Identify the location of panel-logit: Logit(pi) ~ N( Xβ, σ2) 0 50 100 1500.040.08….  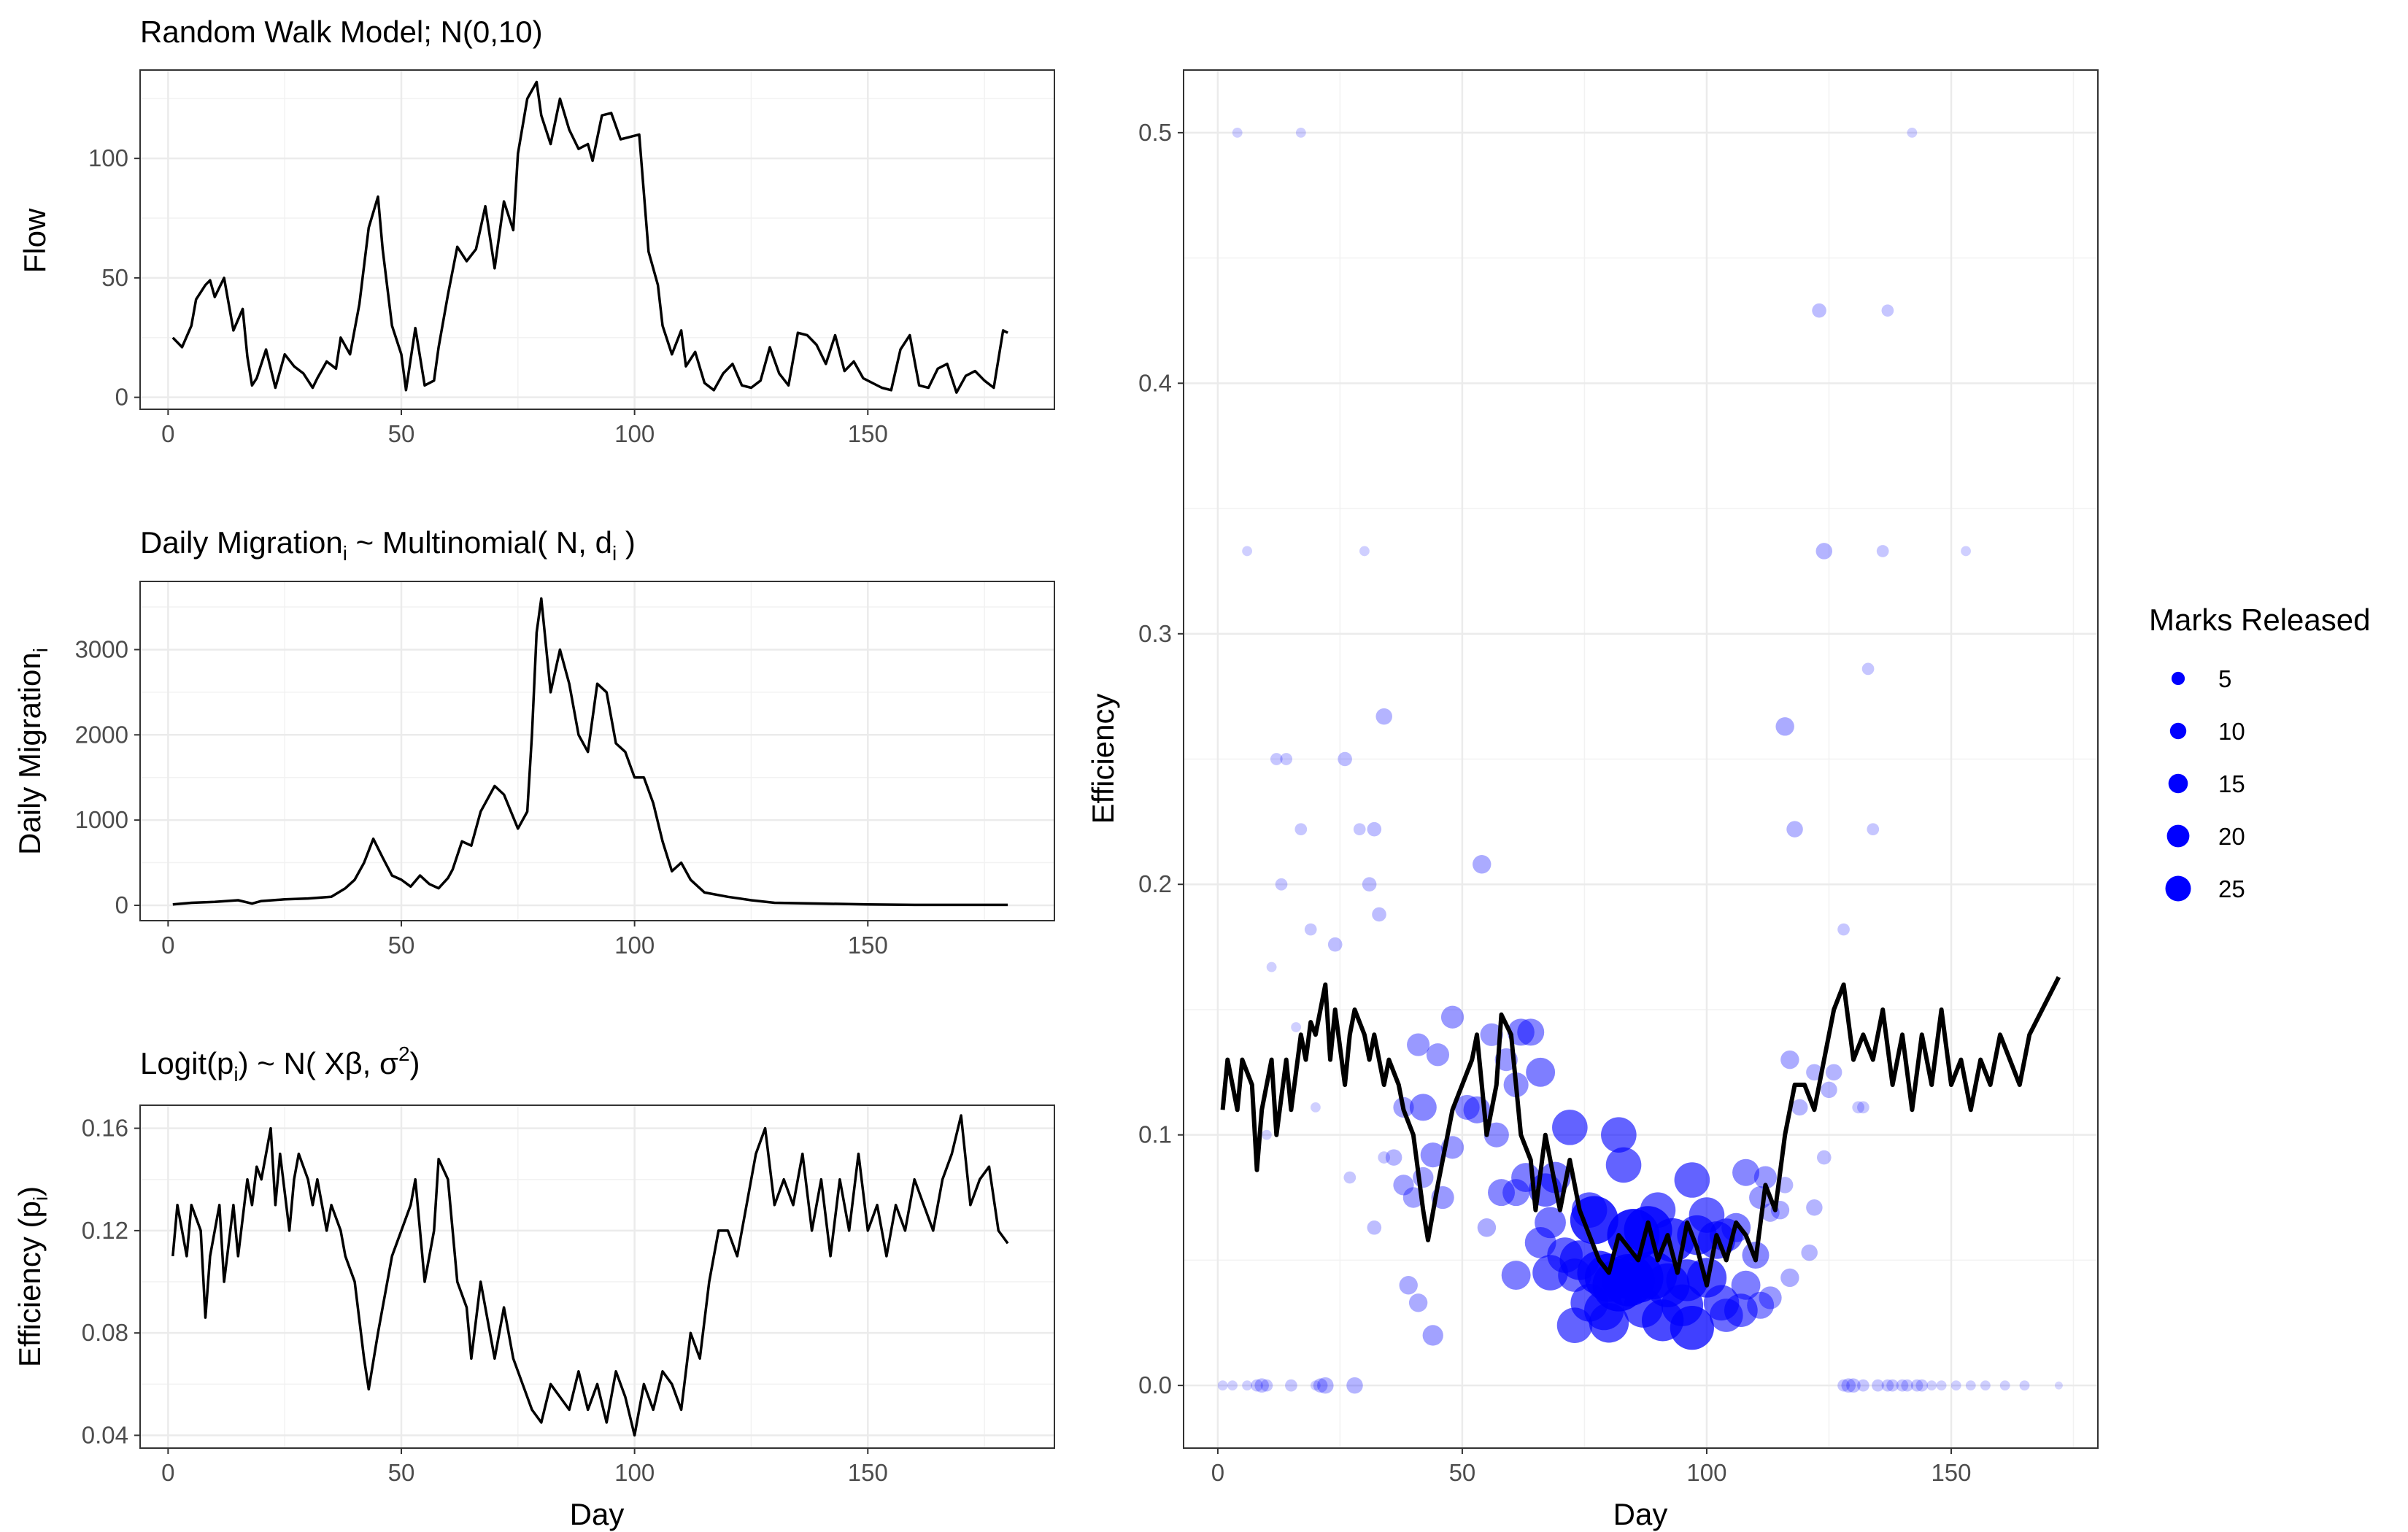
(533, 1287).